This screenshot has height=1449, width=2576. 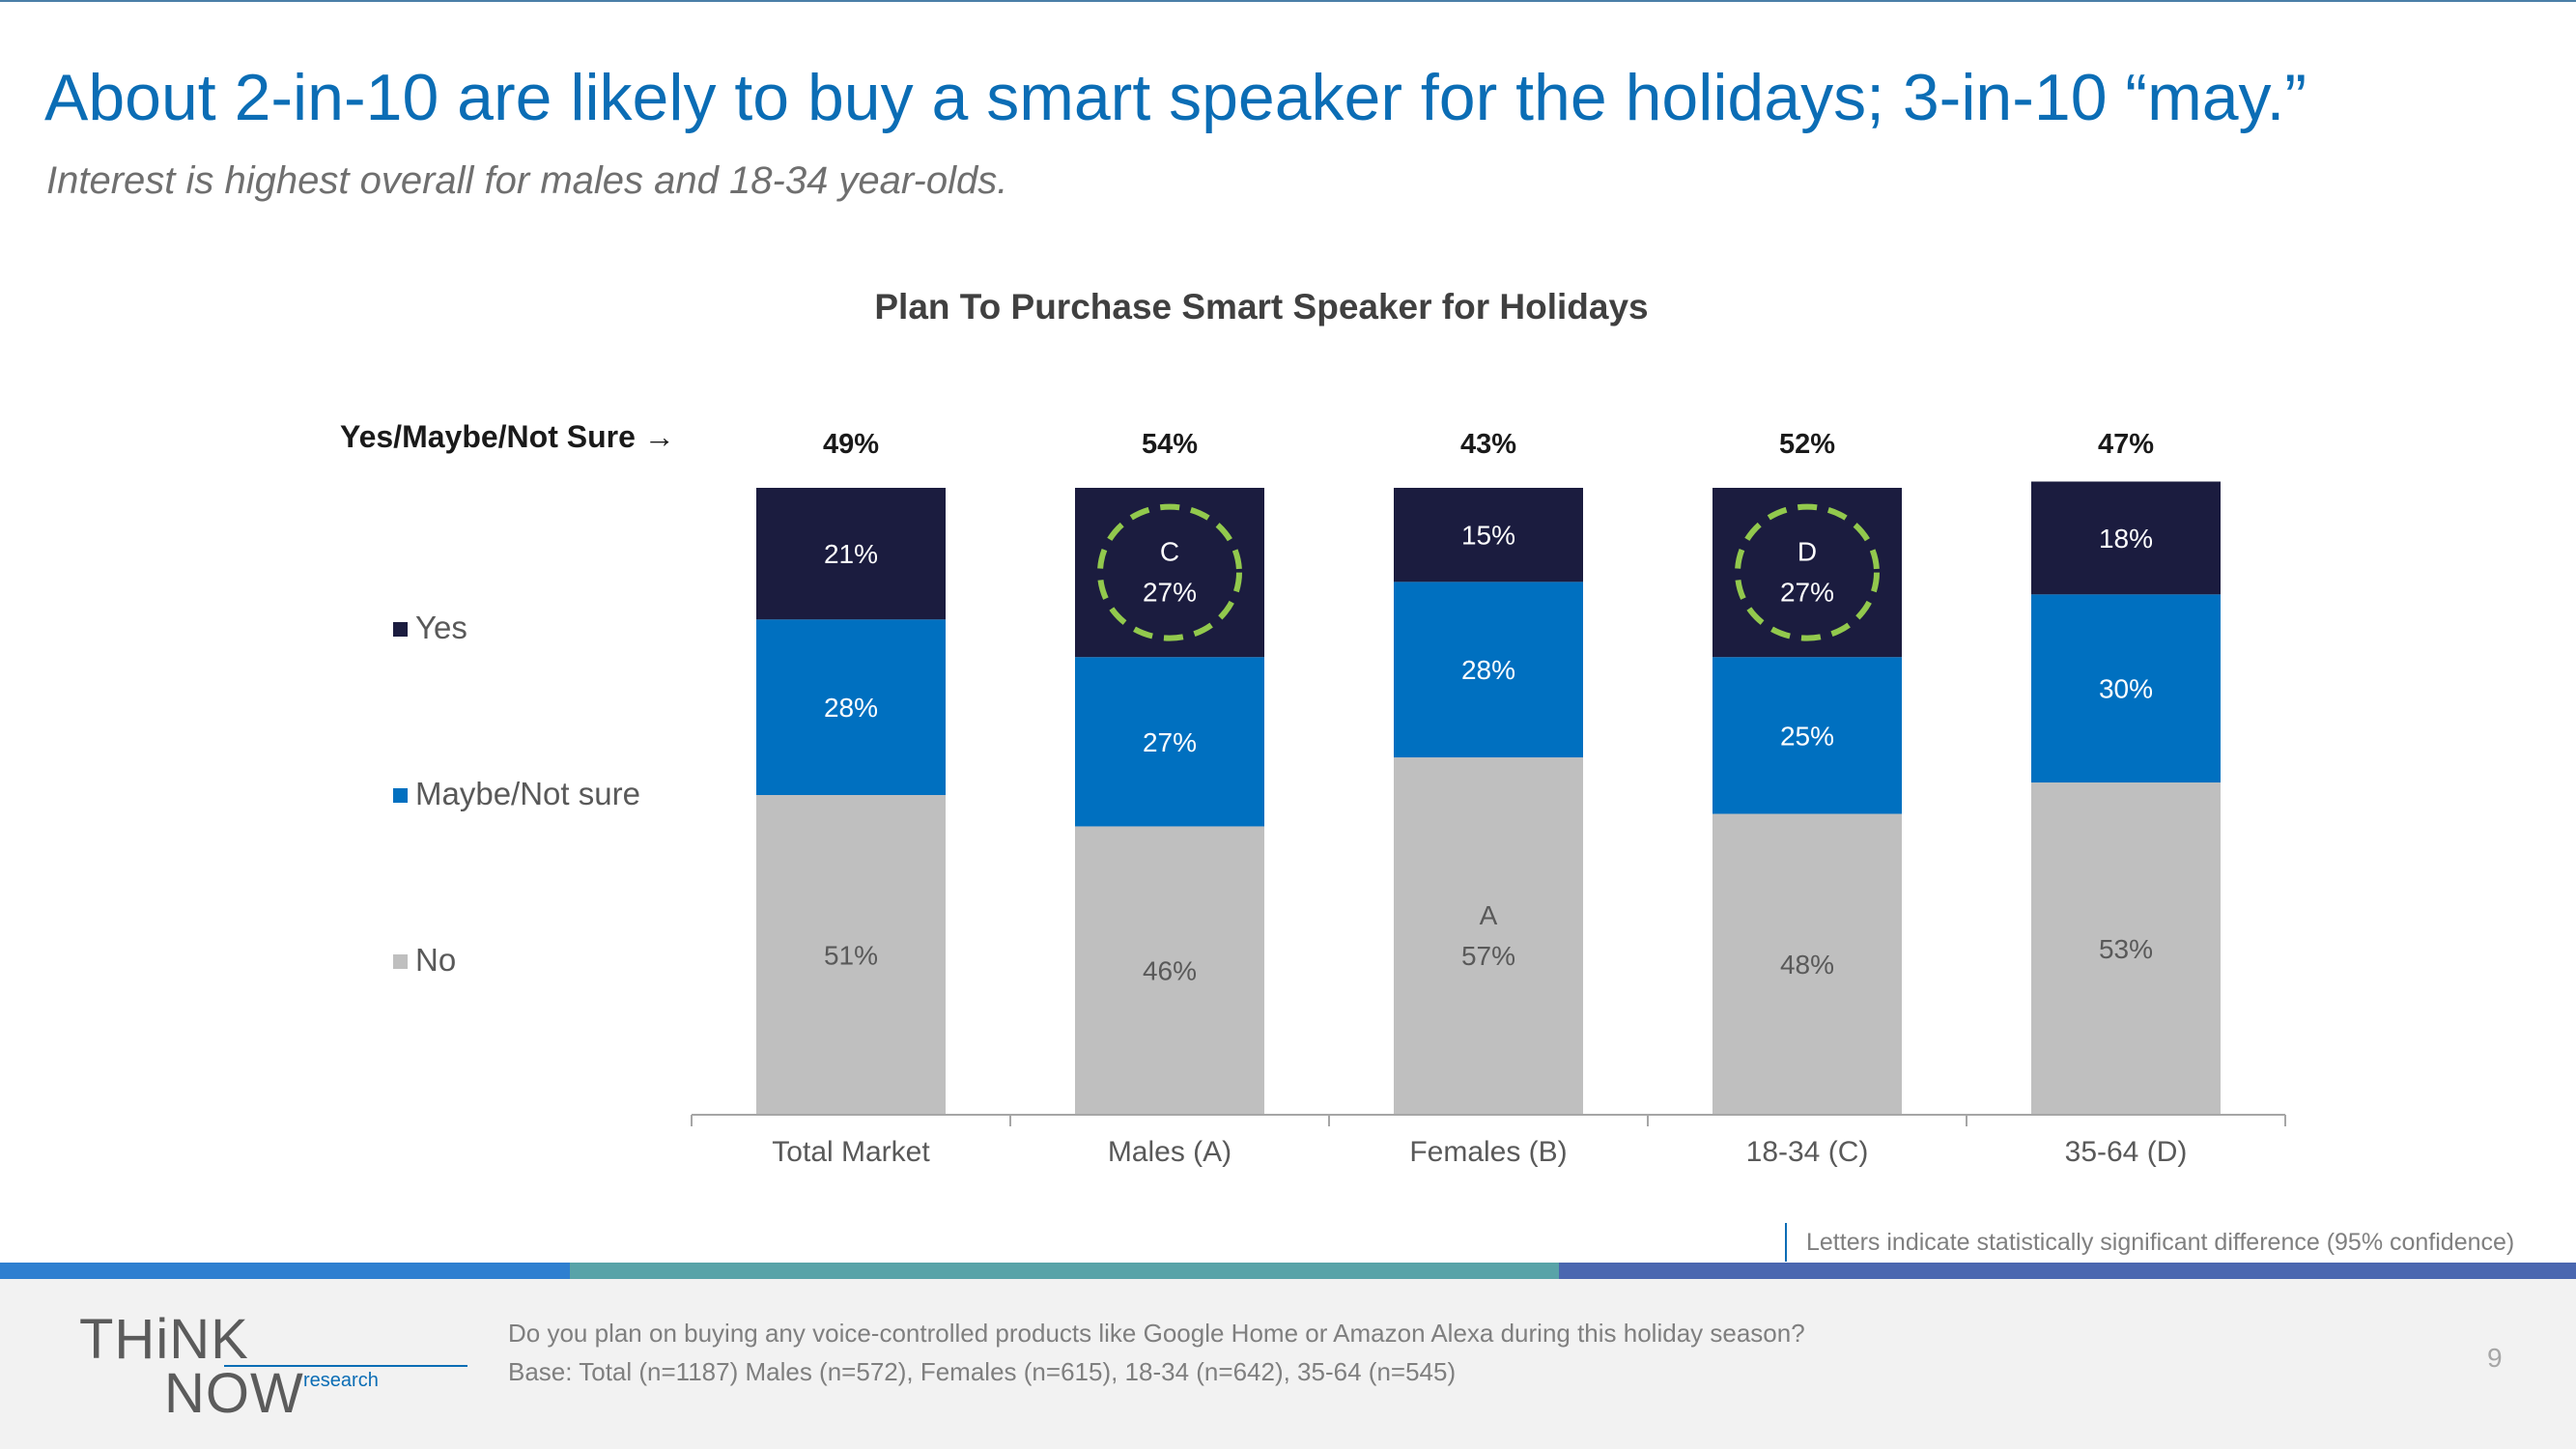 What do you see at coordinates (1169, 552) in the screenshot?
I see `sig-letter-2-1: C` at bounding box center [1169, 552].